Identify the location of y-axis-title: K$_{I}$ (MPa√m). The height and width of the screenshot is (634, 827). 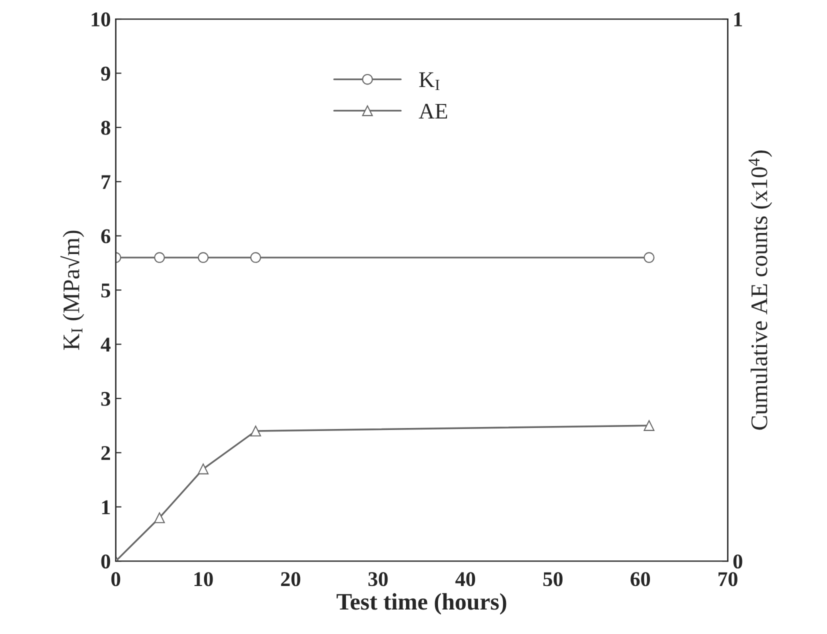
(72, 290).